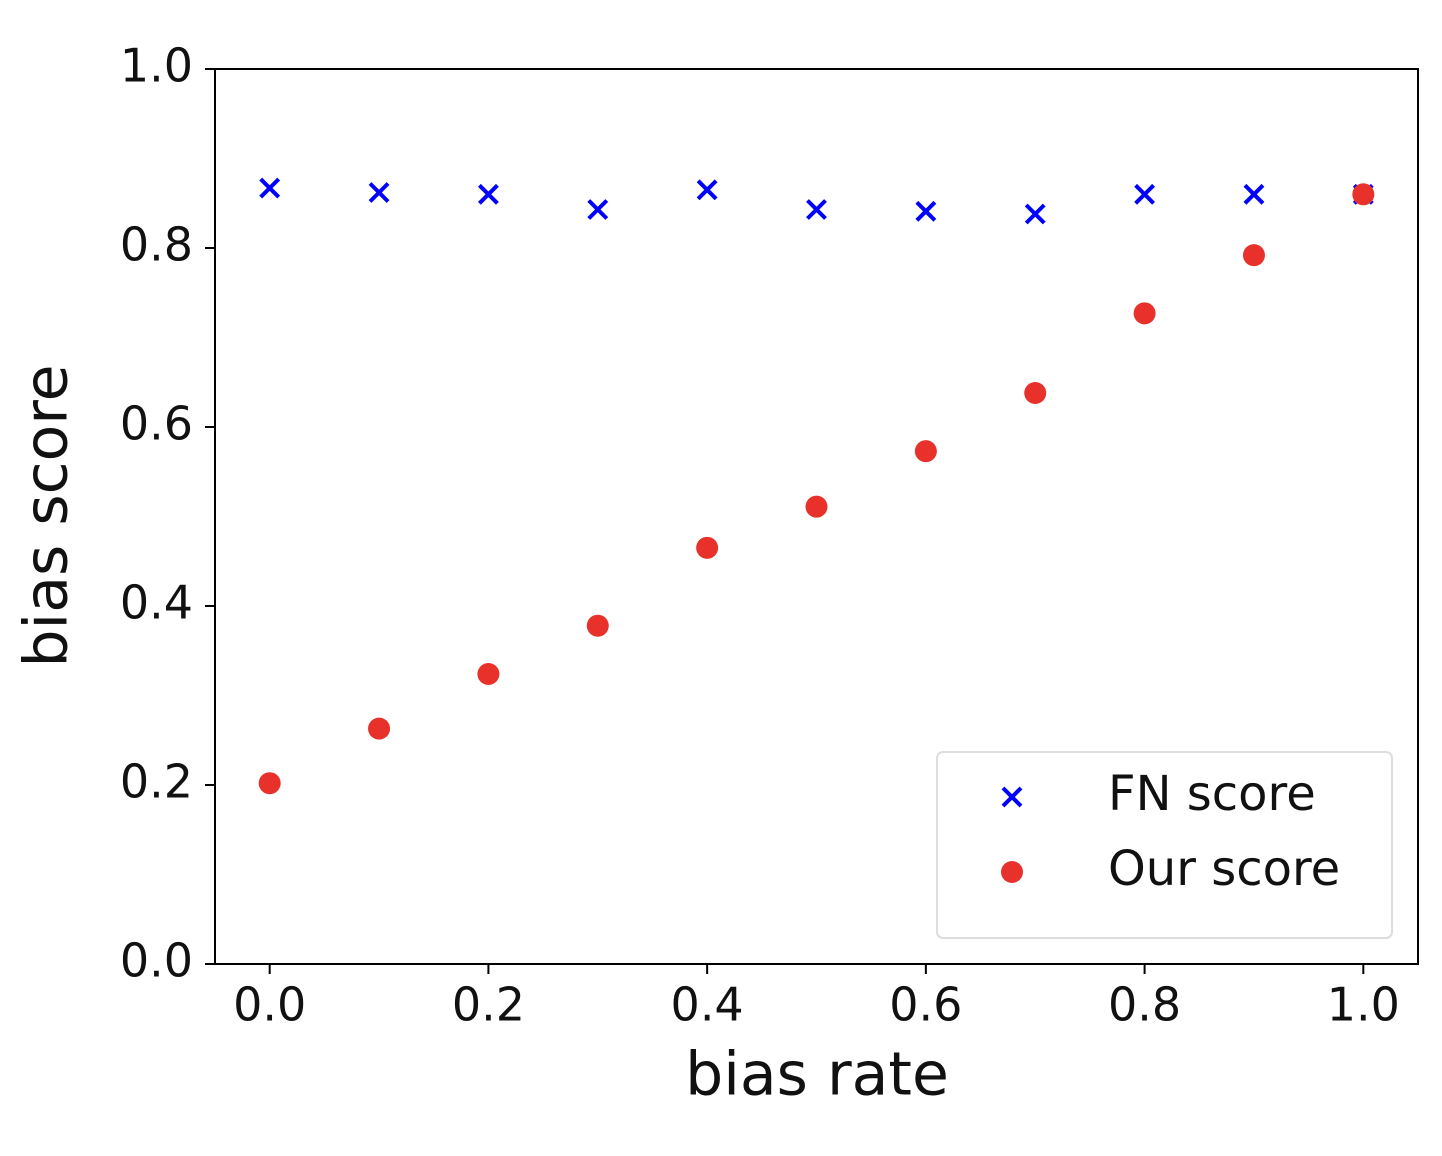  I want to click on legend-box, so click(1164, 845).